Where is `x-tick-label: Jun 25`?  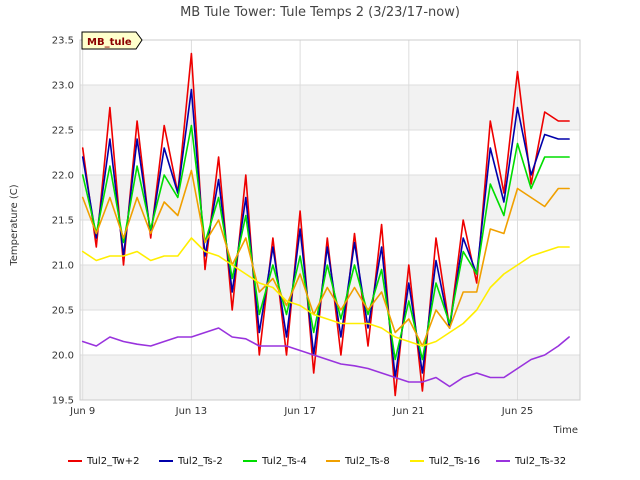 x-tick-label: Jun 25 is located at coordinates (517, 411).